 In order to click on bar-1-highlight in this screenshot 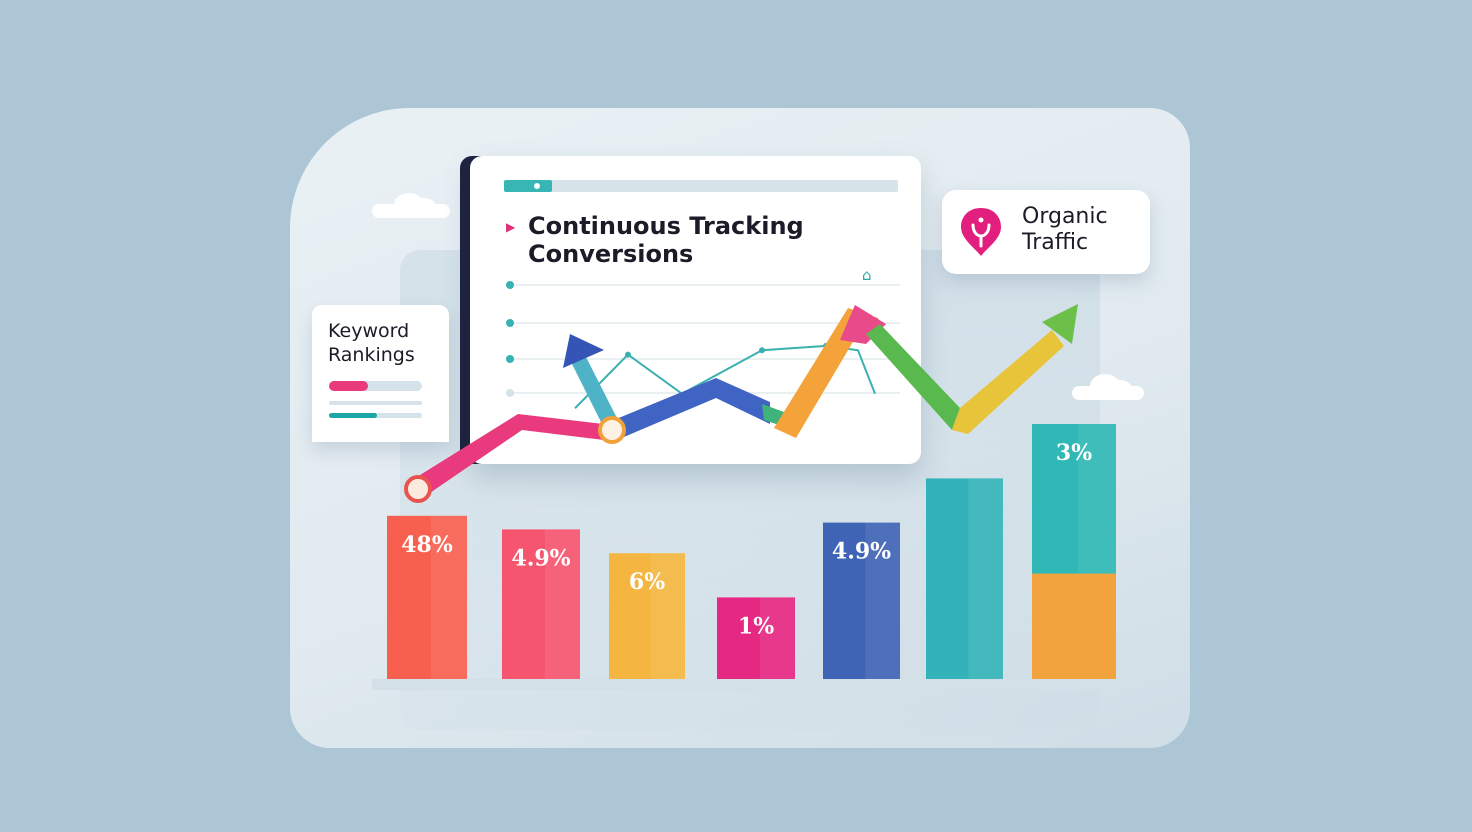, I will do `click(449, 597)`.